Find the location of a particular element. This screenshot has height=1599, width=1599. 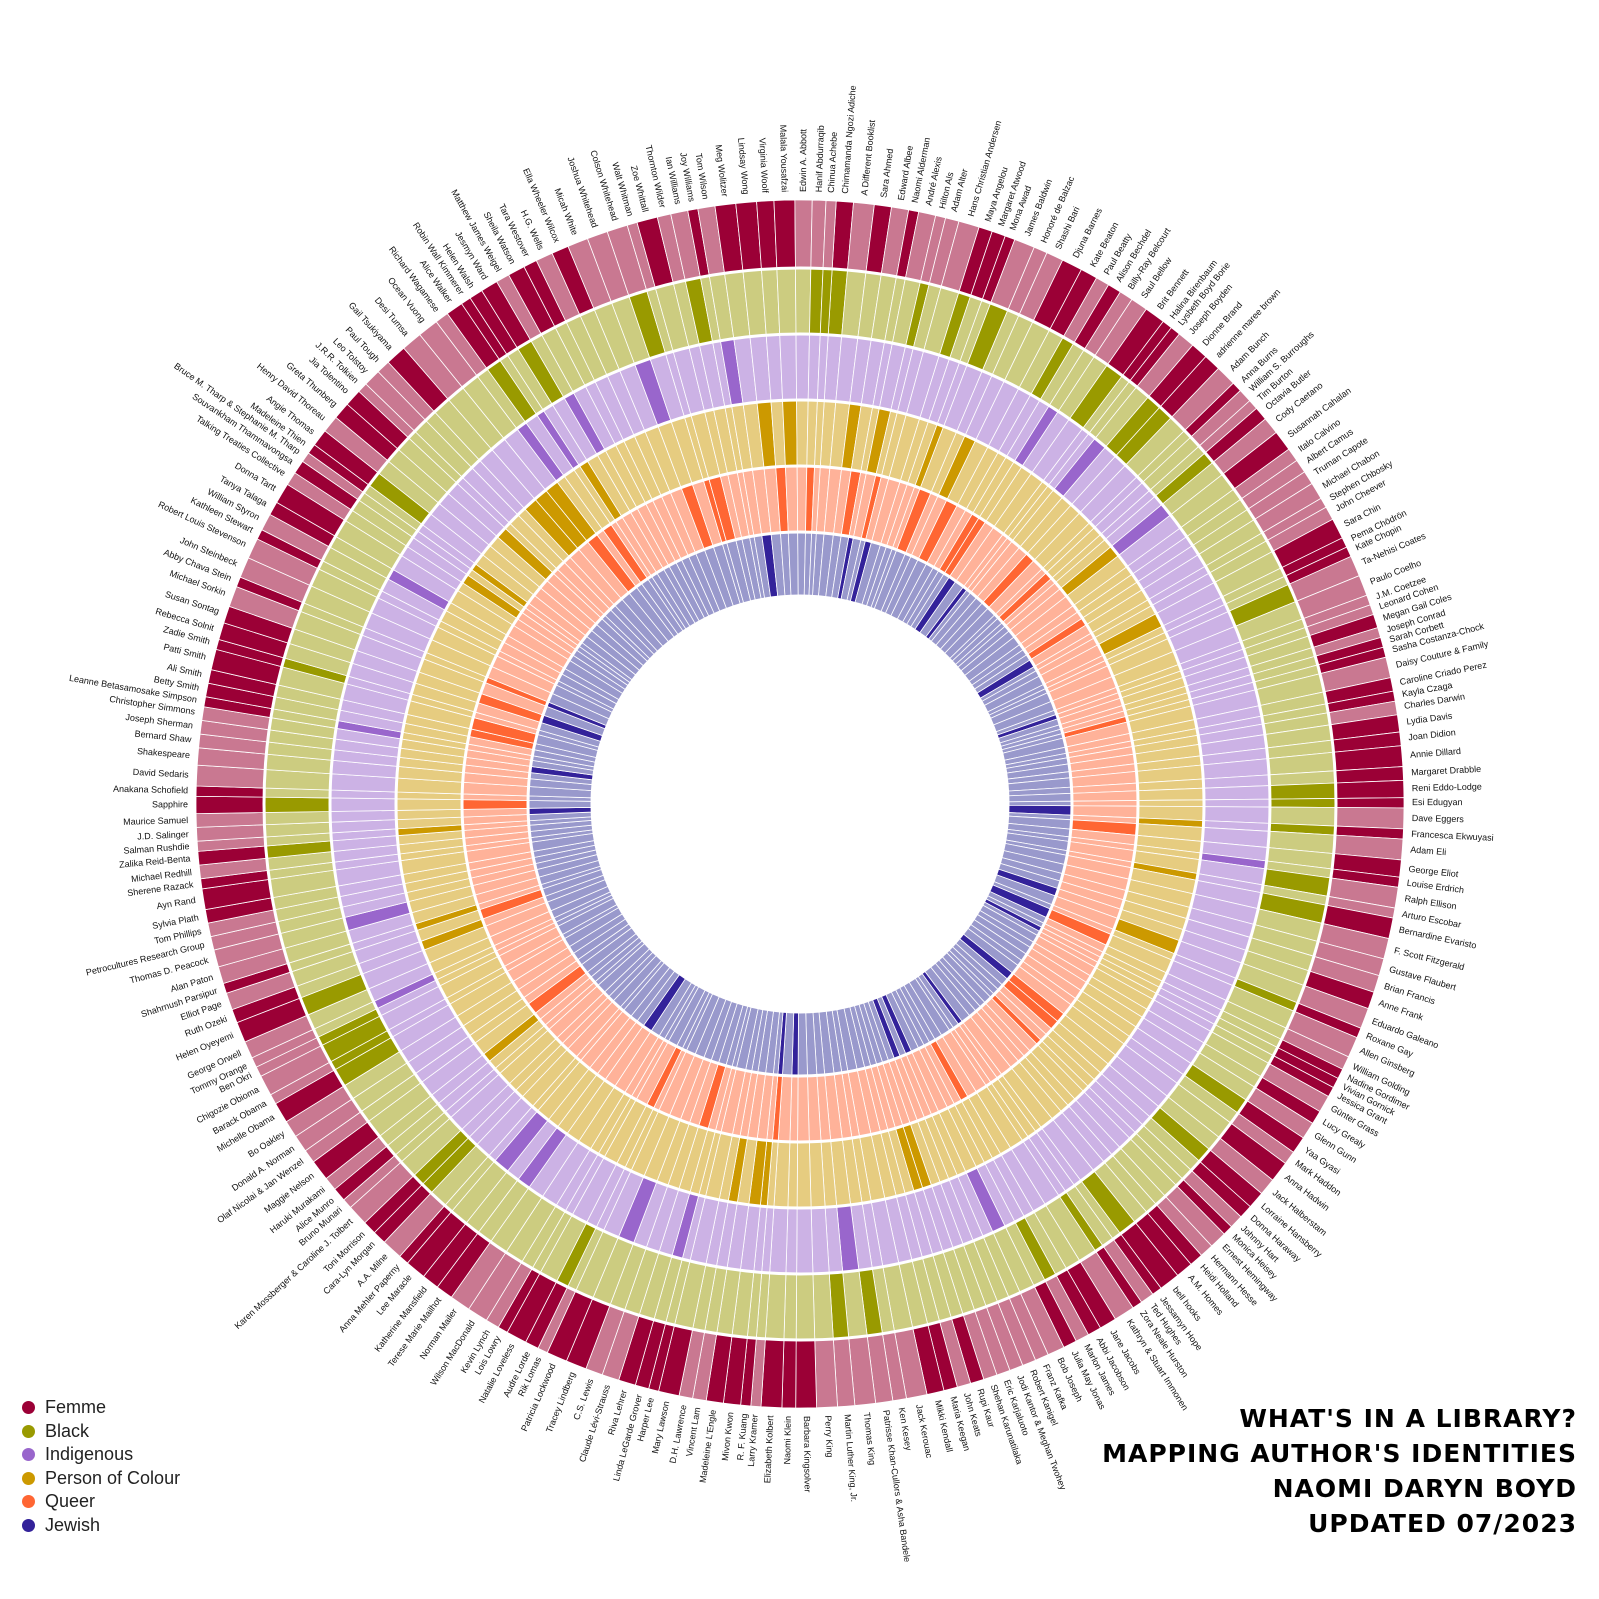

legend-label: Femme is located at coordinates (76, 1407).